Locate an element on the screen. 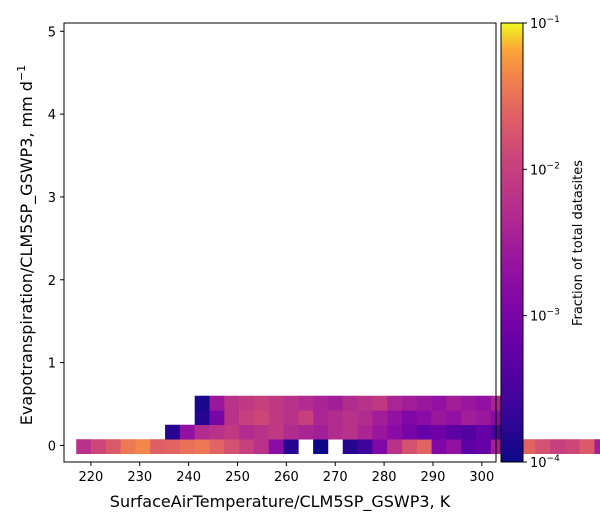 The height and width of the screenshot is (525, 600). x-tick-label: 220 is located at coordinates (90, 477).